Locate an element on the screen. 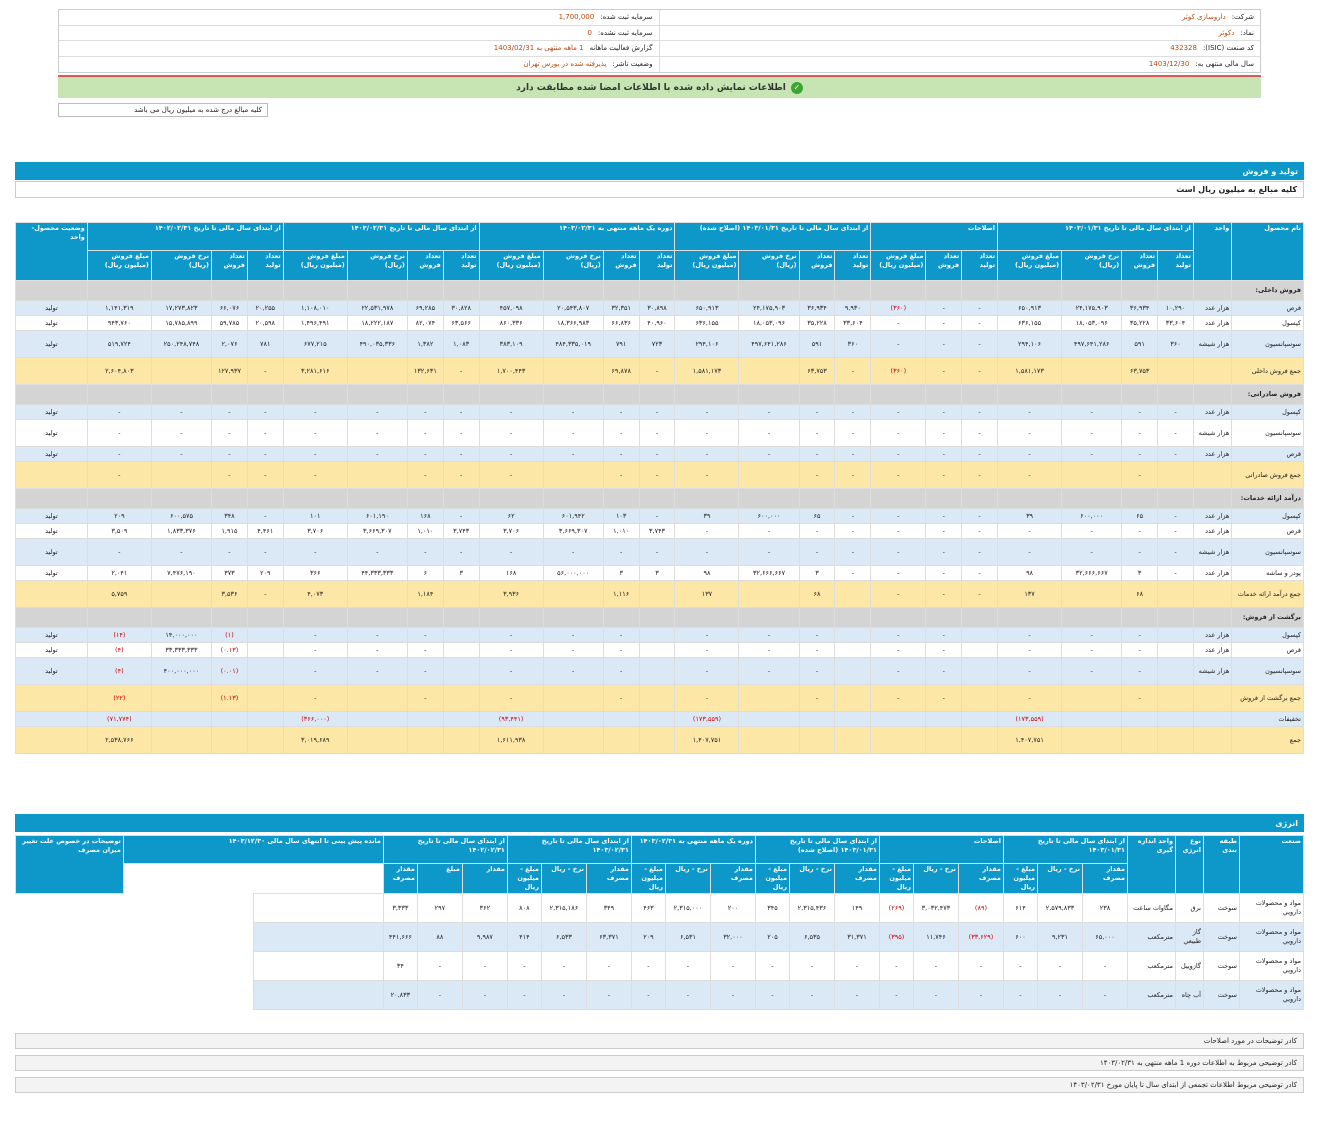 The image size is (1327, 1135). table-cell: ۵۹,۷۸۵ is located at coordinates (229, 323).